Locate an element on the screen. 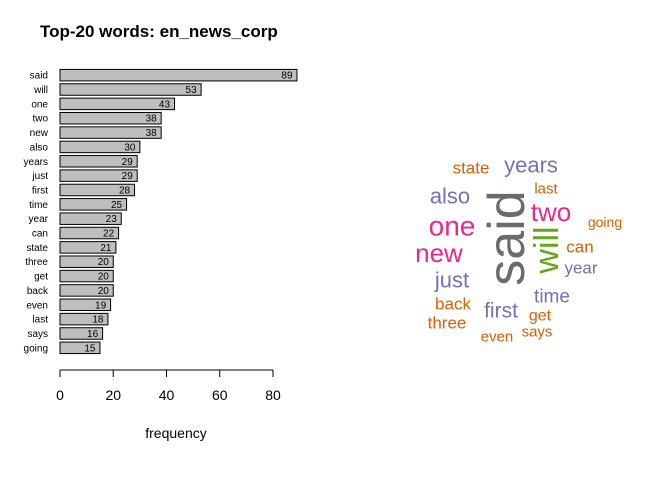 The width and height of the screenshot is (672, 480). category-label: first is located at coordinates (40, 190).